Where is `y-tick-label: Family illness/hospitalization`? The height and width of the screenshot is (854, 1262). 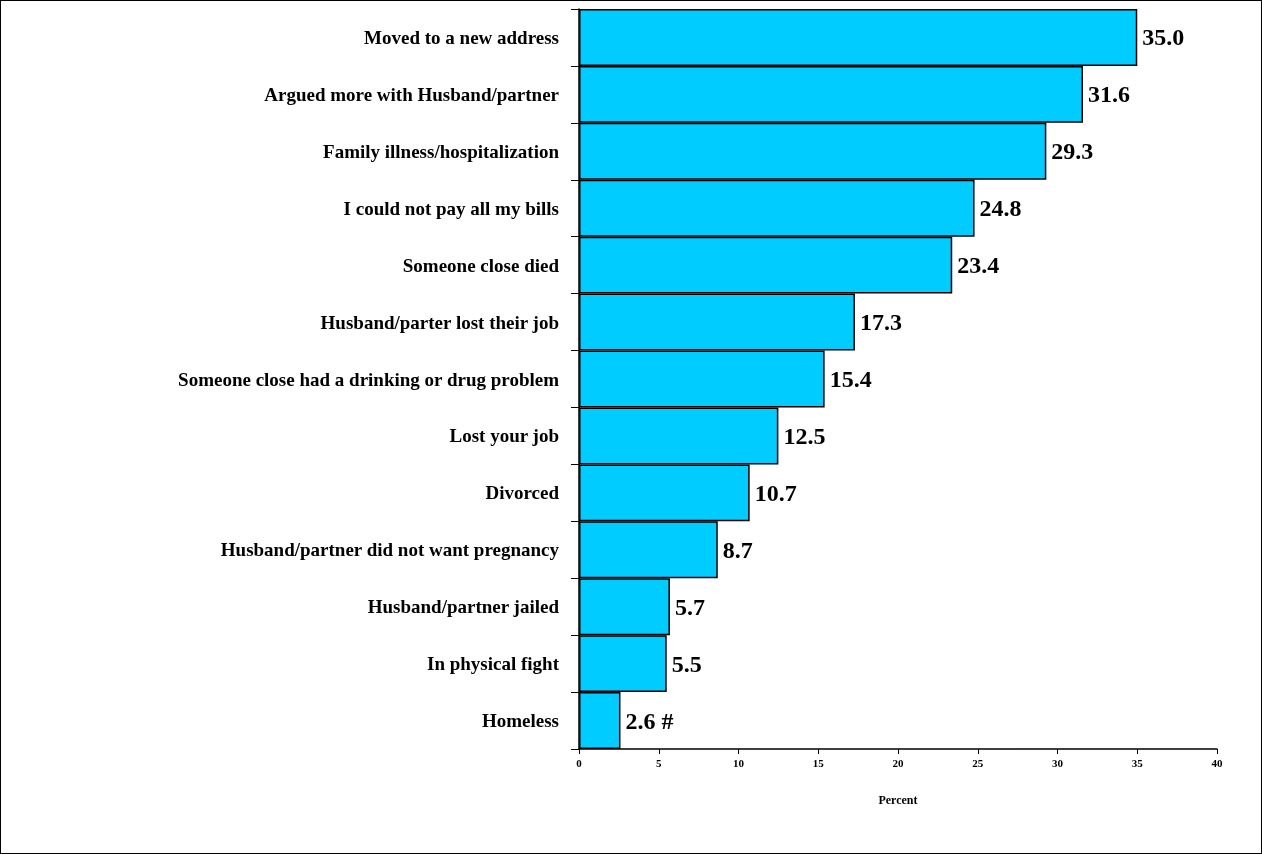 y-tick-label: Family illness/hospitalization is located at coordinates (441, 151).